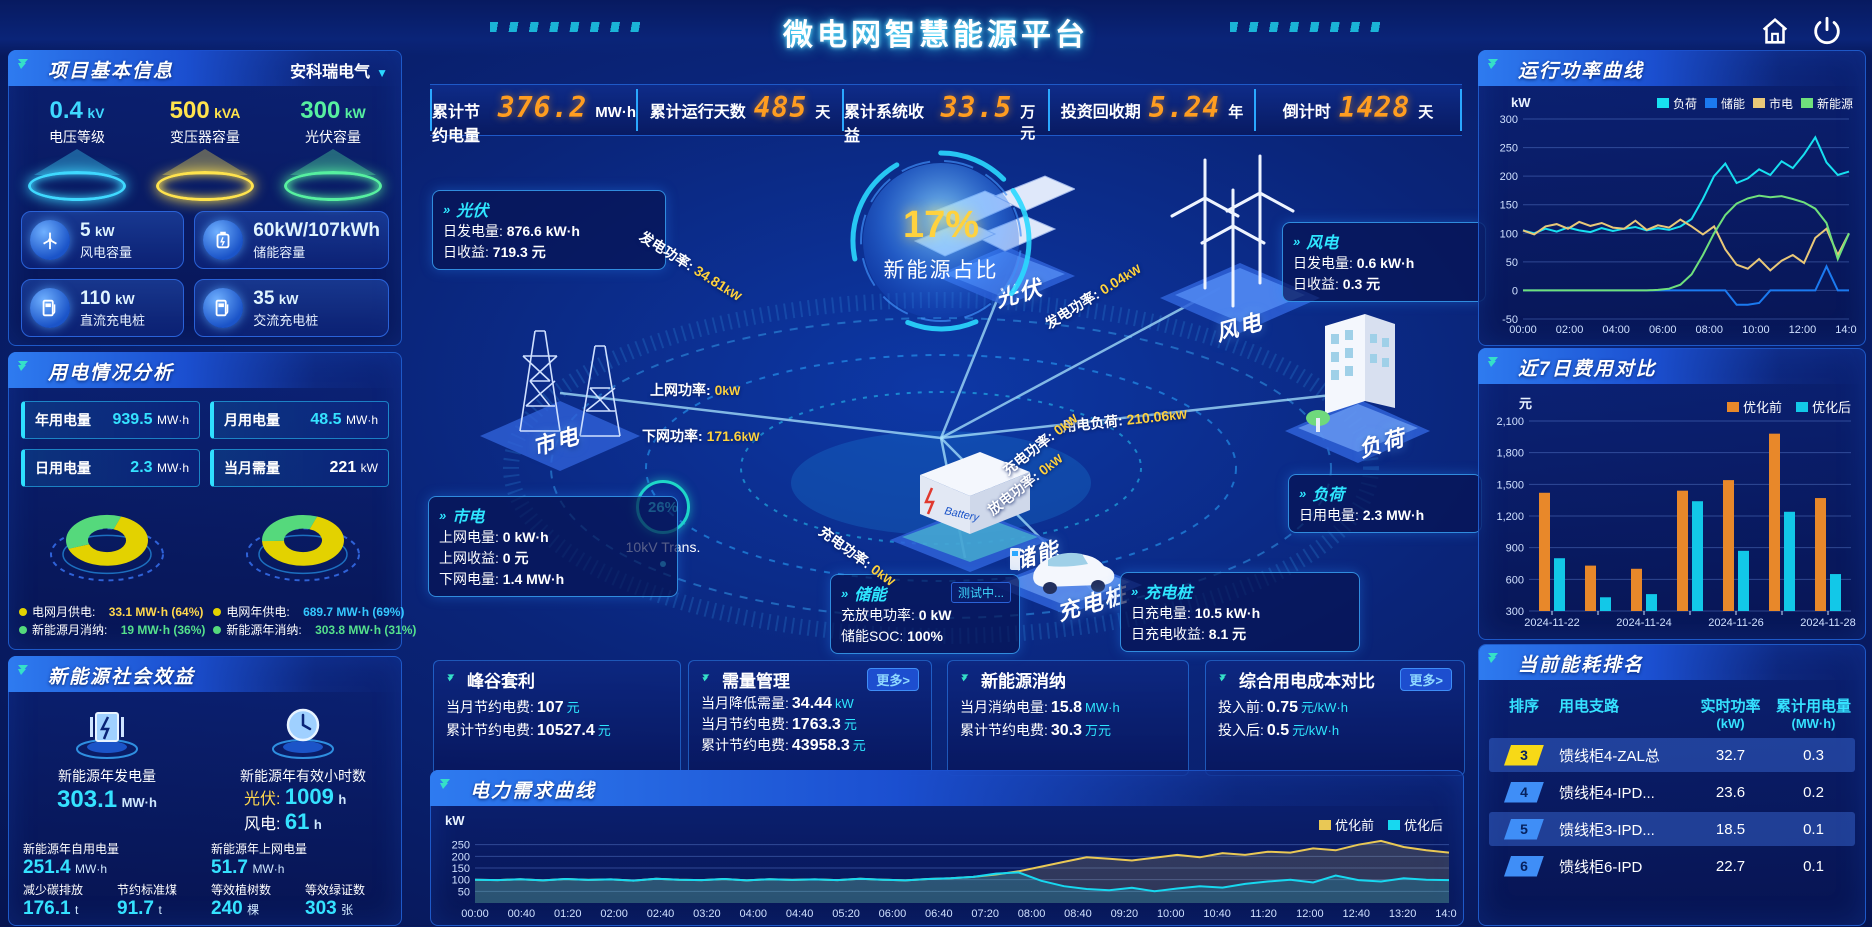 This screenshot has height=927, width=1872. Describe the element at coordinates (105, 231) in the screenshot. I see `card-unit: kW` at that location.